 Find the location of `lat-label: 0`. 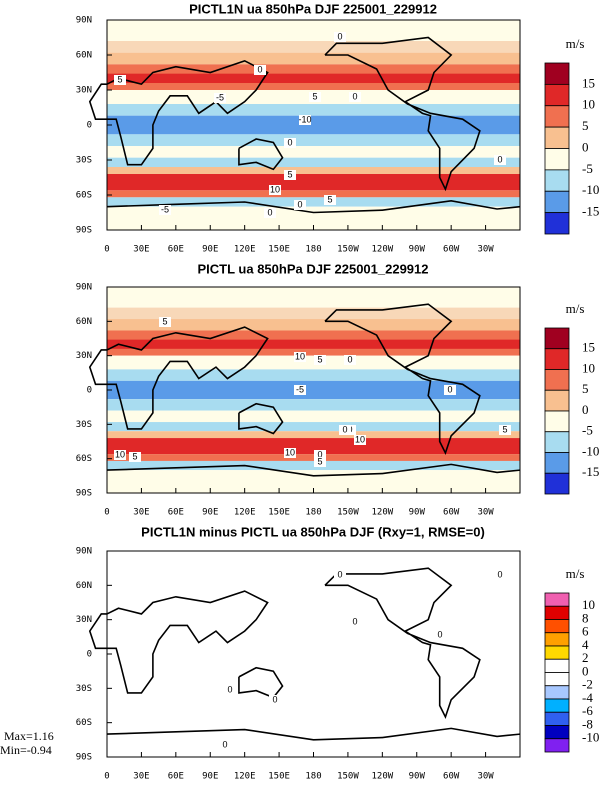

lat-label: 0 is located at coordinates (89, 391).